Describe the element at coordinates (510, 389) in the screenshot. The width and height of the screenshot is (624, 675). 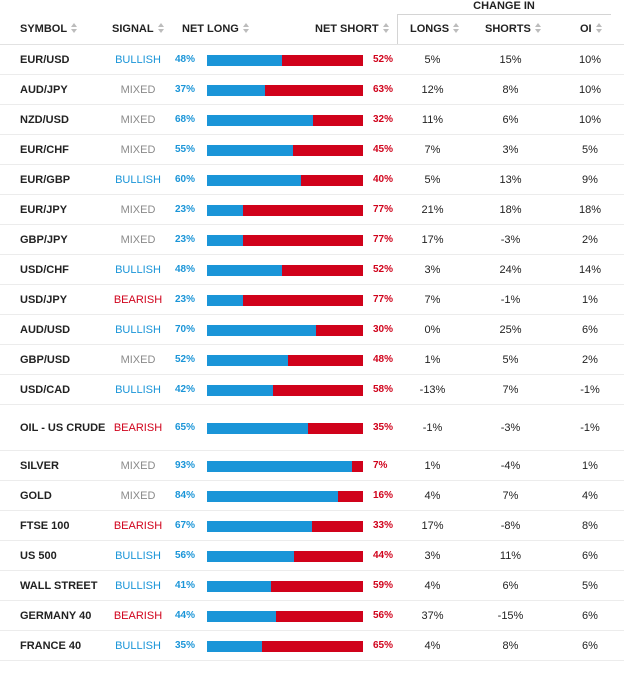
I see `change-shorts: 7%` at that location.